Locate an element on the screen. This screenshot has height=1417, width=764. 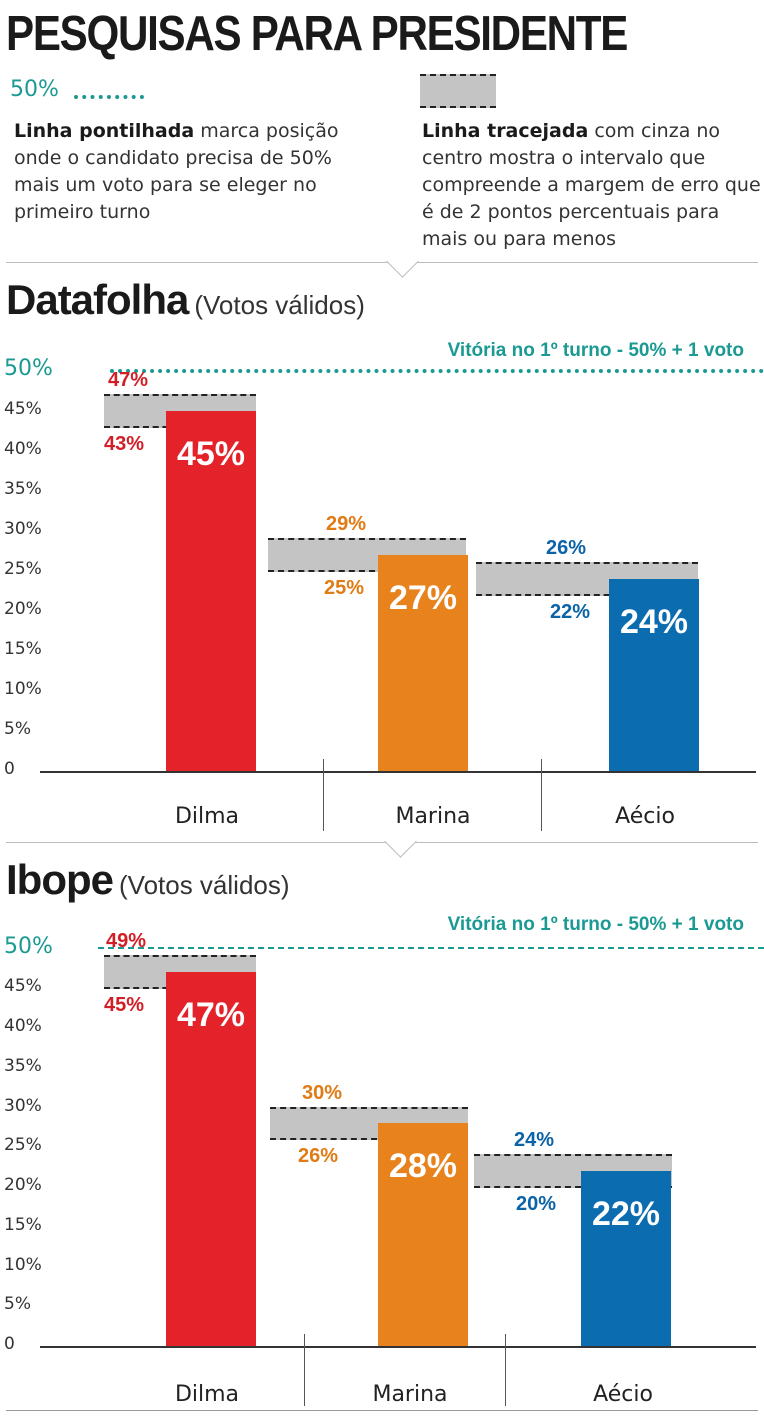
separator-middle-notch is located at coordinates (400, 841).